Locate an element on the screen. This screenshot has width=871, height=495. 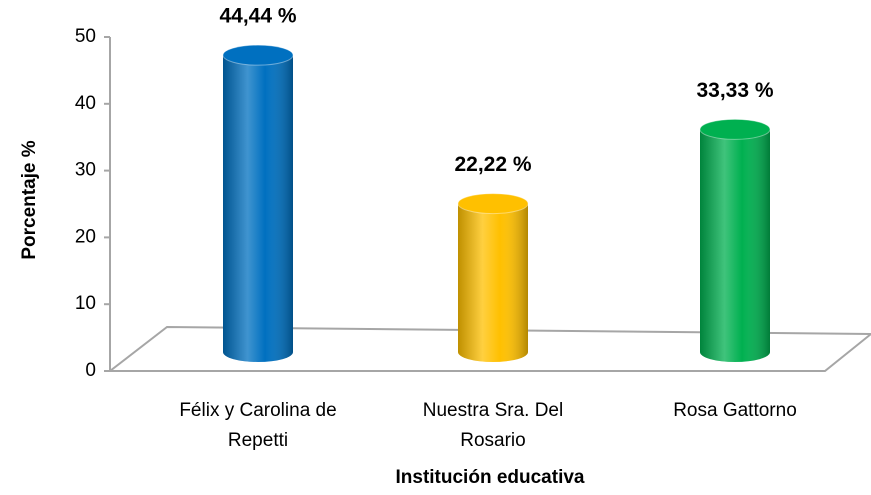
data-label: 33,33 % is located at coordinates (734, 90).